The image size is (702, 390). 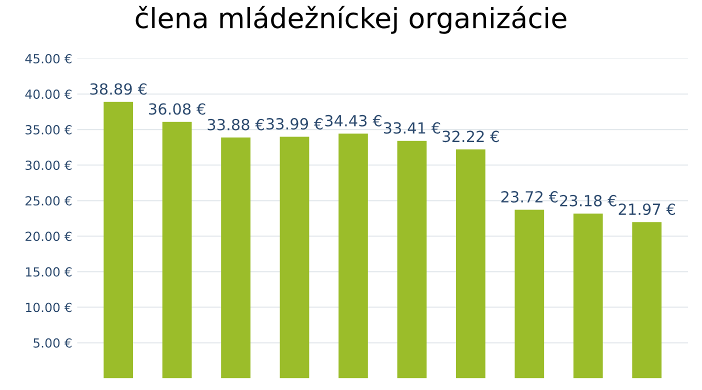 I want to click on data-label: 33.41 €, so click(x=412, y=128).